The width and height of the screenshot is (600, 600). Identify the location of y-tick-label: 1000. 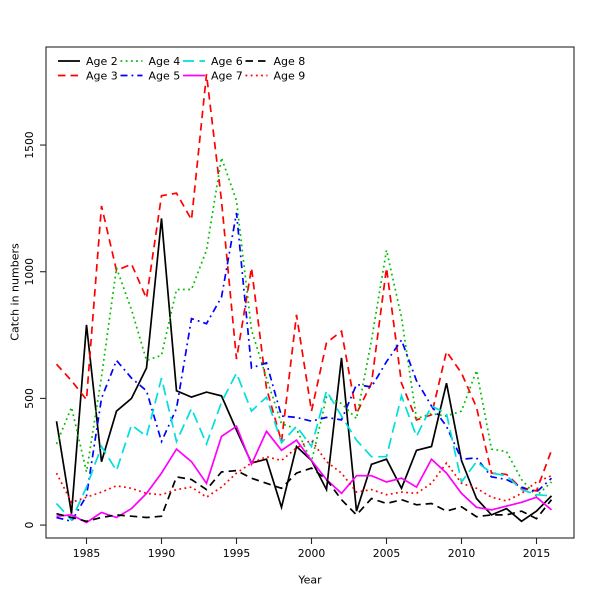
(29, 272).